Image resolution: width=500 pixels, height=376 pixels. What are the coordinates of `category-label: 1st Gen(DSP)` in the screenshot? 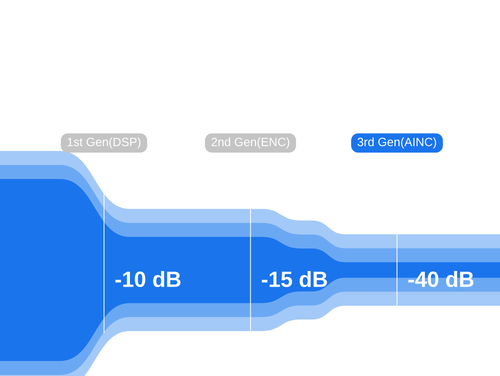 It's located at (104, 143).